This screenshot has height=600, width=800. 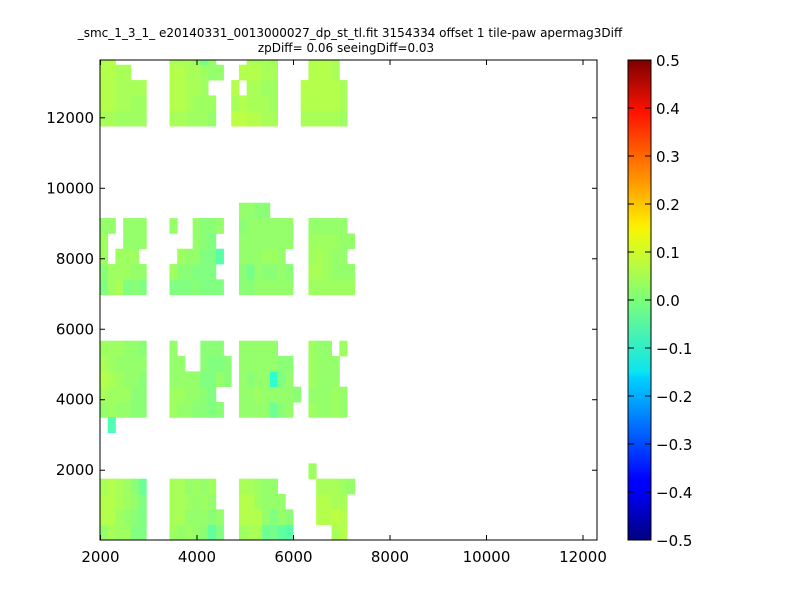 What do you see at coordinates (75, 400) in the screenshot?
I see `y-tick-label: 4000` at bounding box center [75, 400].